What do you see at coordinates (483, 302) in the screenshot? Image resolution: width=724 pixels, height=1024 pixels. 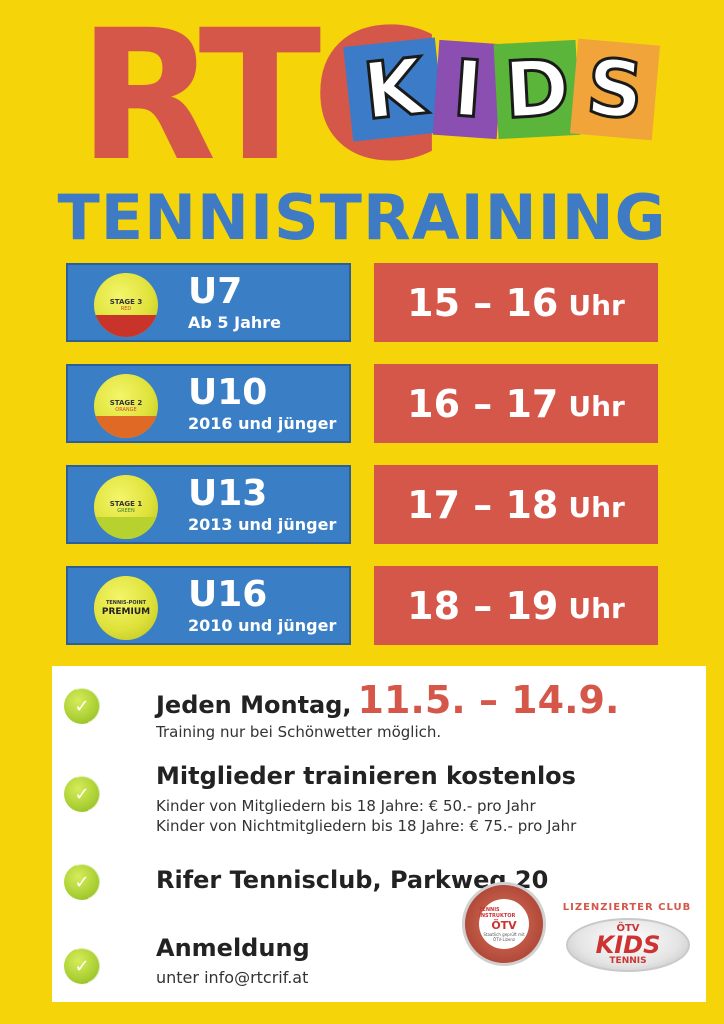 I see `time-range: 15 – 16` at bounding box center [483, 302].